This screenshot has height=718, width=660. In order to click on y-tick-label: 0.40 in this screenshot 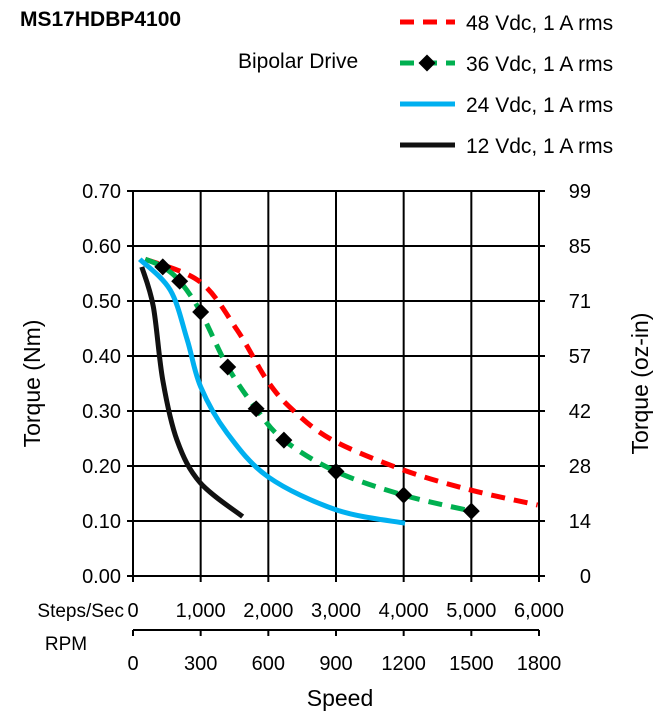, I will do `click(101, 357)`.